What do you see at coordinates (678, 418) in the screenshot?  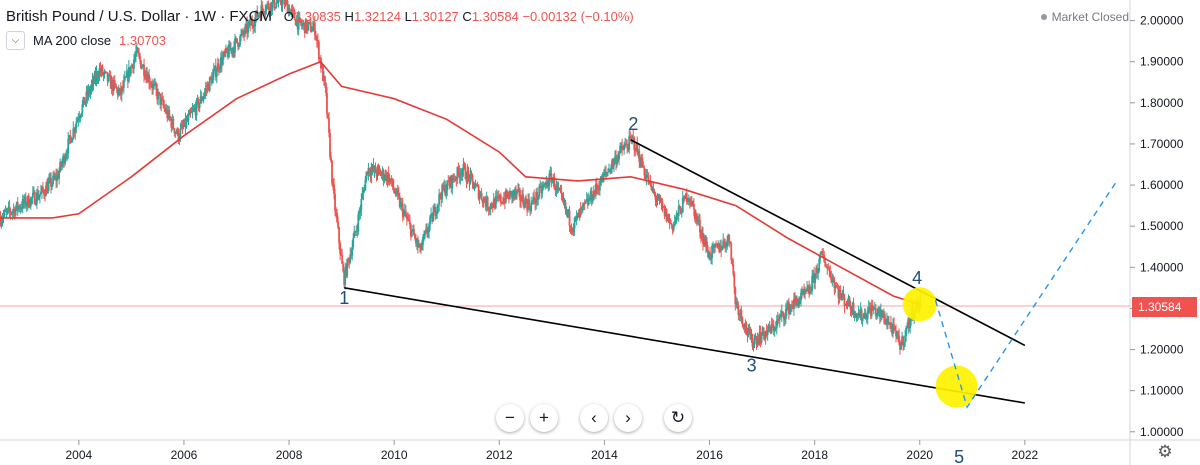 I see `reset-chart-button: ↻` at bounding box center [678, 418].